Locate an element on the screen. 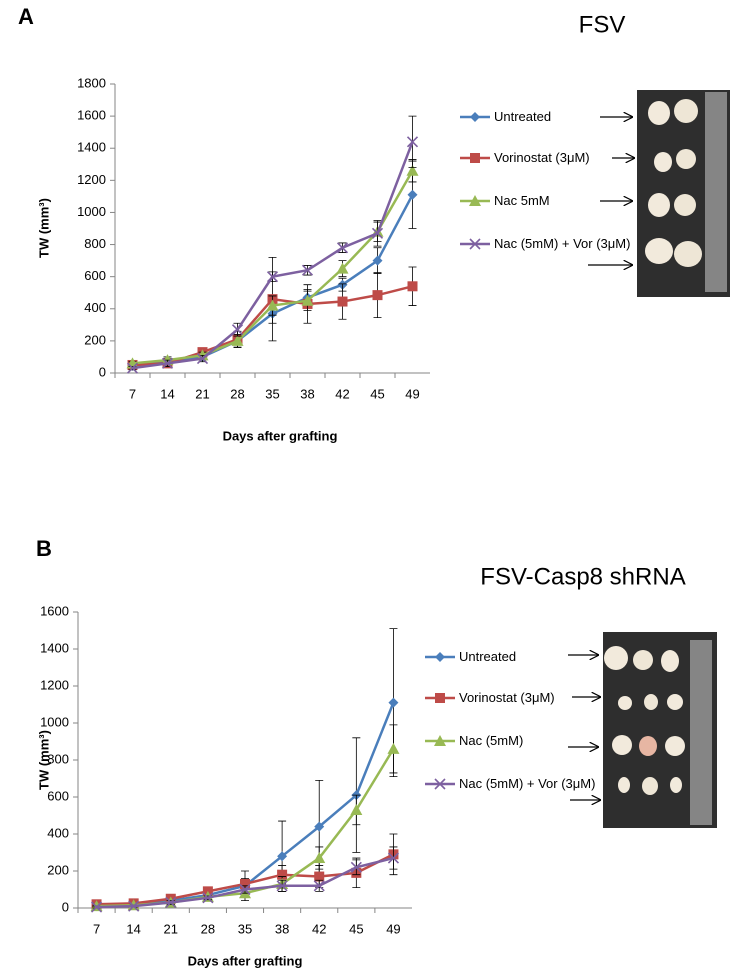 The width and height of the screenshot is (735, 974). legend-label: Nac (5mM) is located at coordinates (491, 740).